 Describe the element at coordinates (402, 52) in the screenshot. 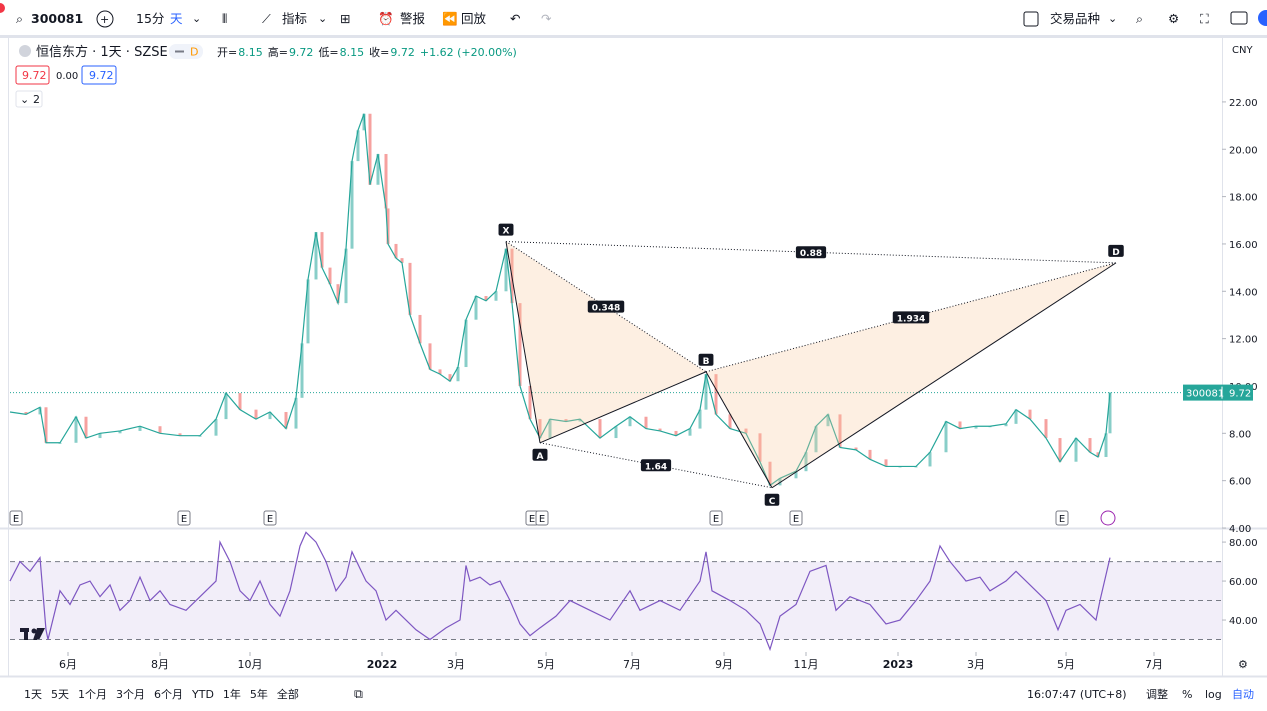

I see `ohlc-value: 9.72` at that location.